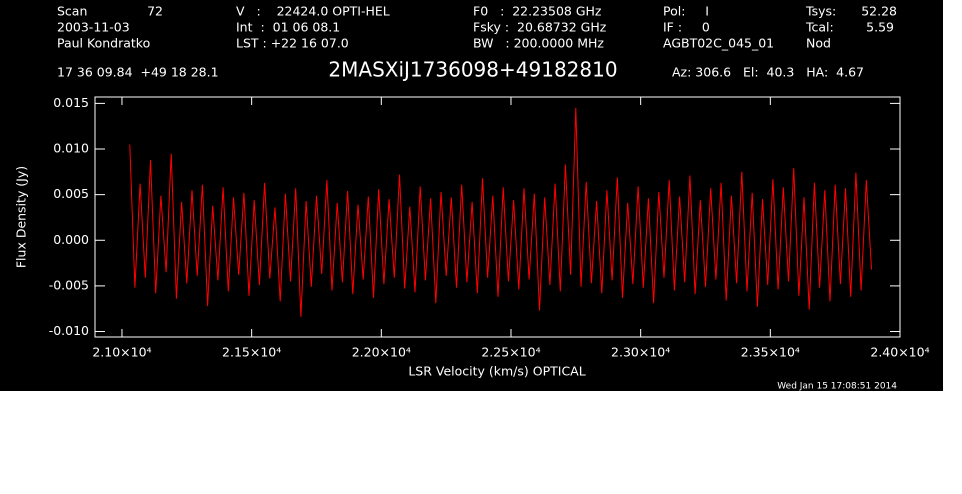 The width and height of the screenshot is (962, 494). What do you see at coordinates (686, 11) in the screenshot?
I see `annotation: Pol: I` at bounding box center [686, 11].